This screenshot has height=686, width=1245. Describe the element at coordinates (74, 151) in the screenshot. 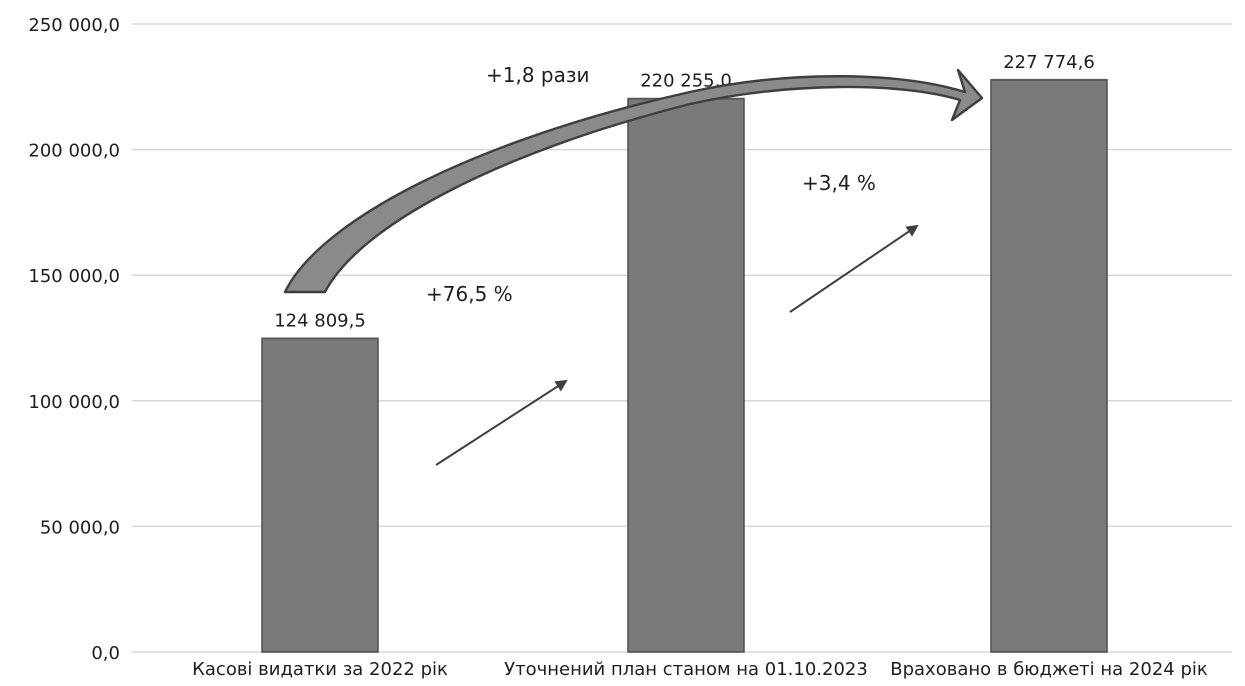

I see `y-tick-label: 200 000,0` at that location.